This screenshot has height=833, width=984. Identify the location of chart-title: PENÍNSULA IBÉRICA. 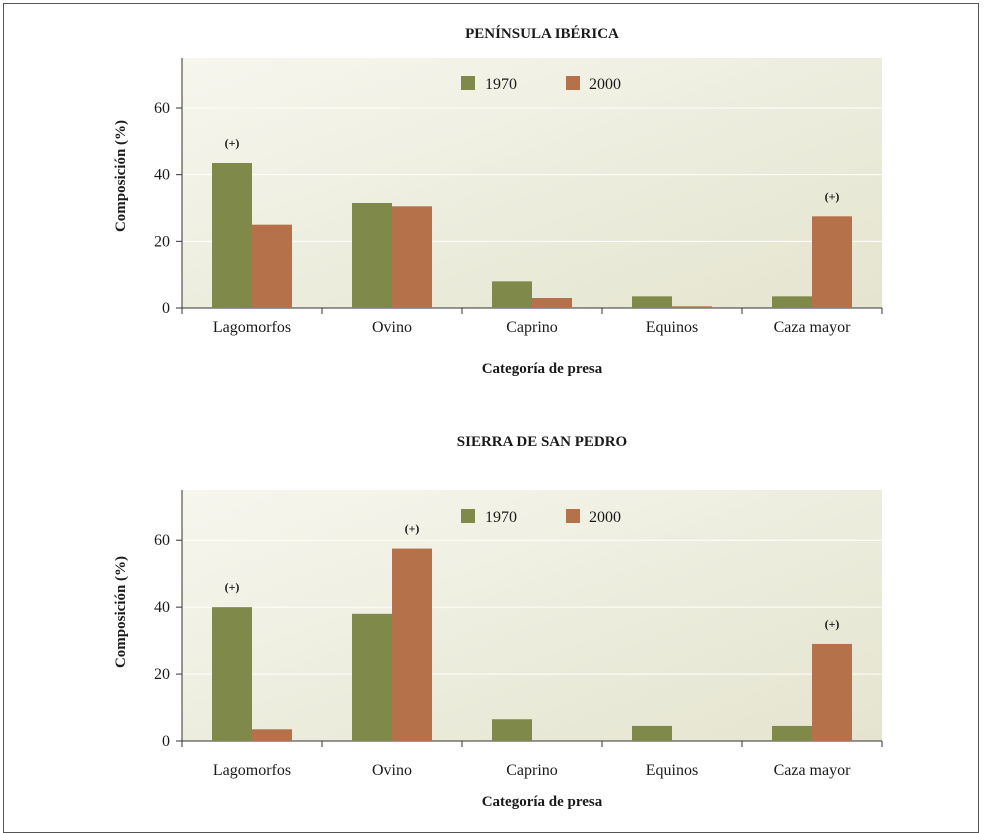
(542, 33).